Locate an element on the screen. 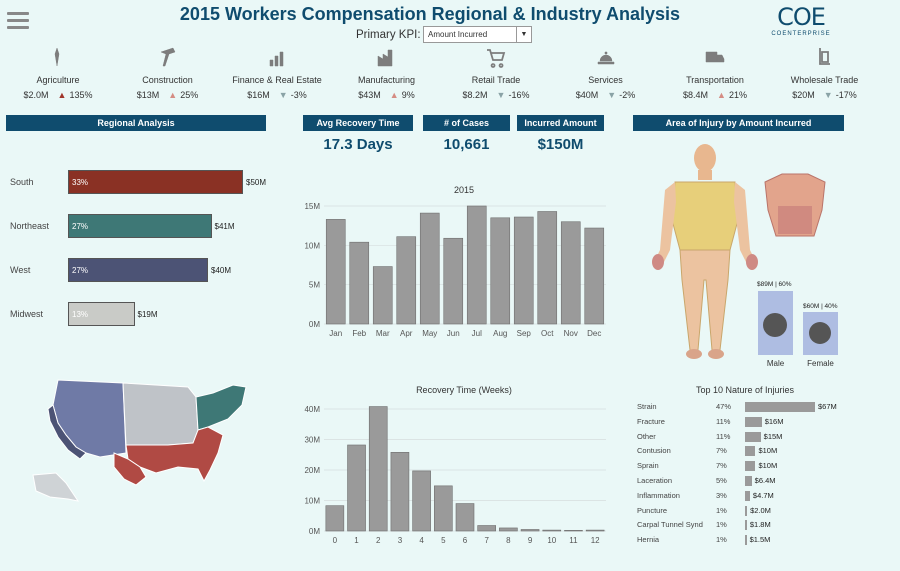 The width and height of the screenshot is (900, 571). female-avatar-icon is located at coordinates (820, 333).